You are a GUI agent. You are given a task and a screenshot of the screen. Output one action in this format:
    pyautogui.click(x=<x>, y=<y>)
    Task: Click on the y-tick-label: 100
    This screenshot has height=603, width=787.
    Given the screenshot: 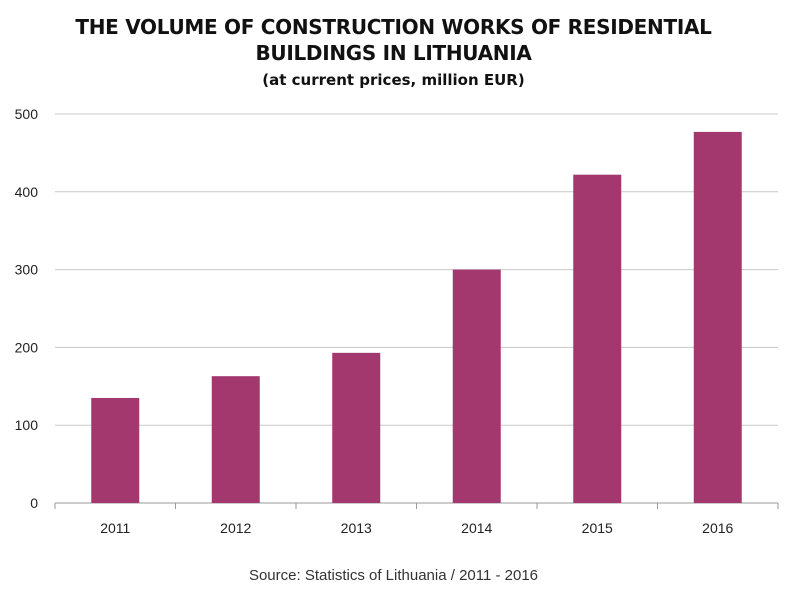 What is the action you would take?
    pyautogui.click(x=27, y=425)
    